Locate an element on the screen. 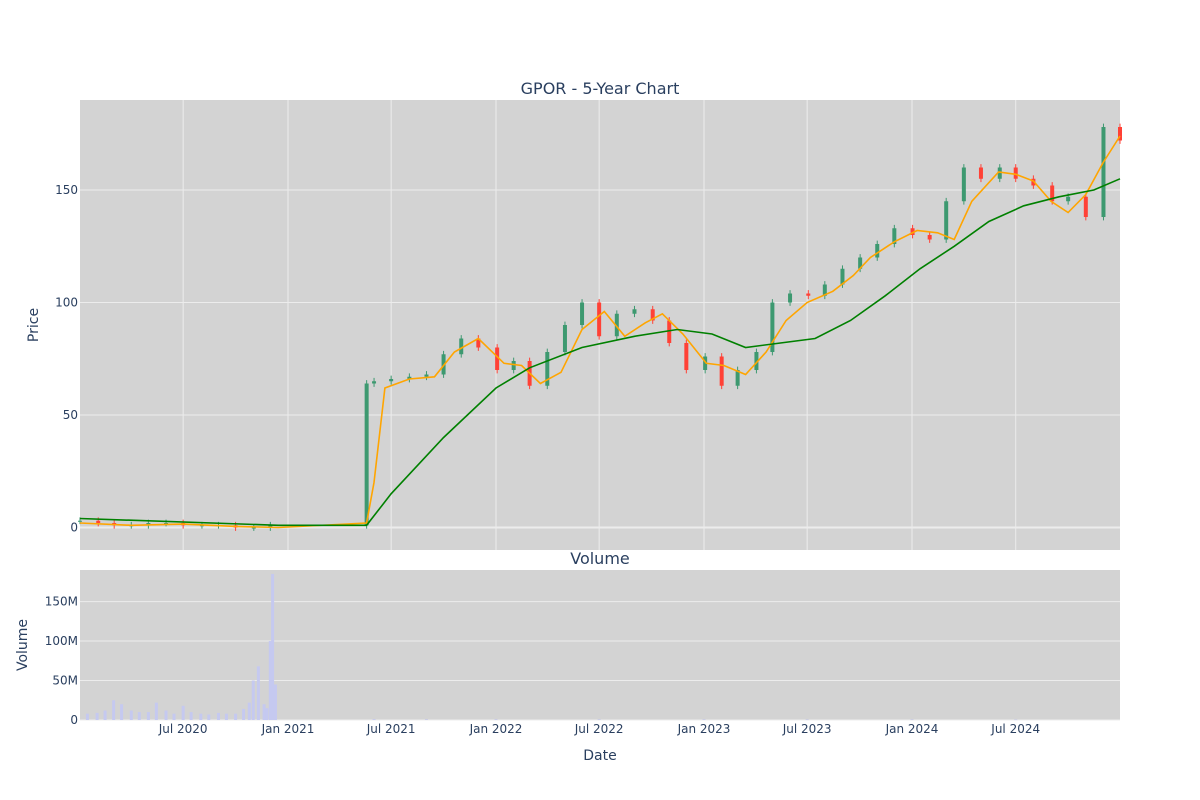  date-x-tick-label: Jul 2020 is located at coordinates (183, 729).